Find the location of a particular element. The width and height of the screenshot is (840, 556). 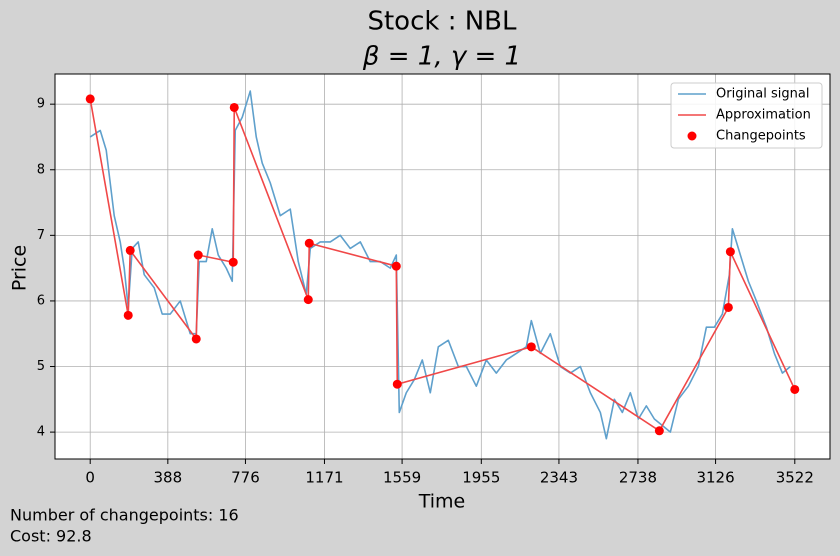

y-tick-label: 6 is located at coordinates (41, 300).